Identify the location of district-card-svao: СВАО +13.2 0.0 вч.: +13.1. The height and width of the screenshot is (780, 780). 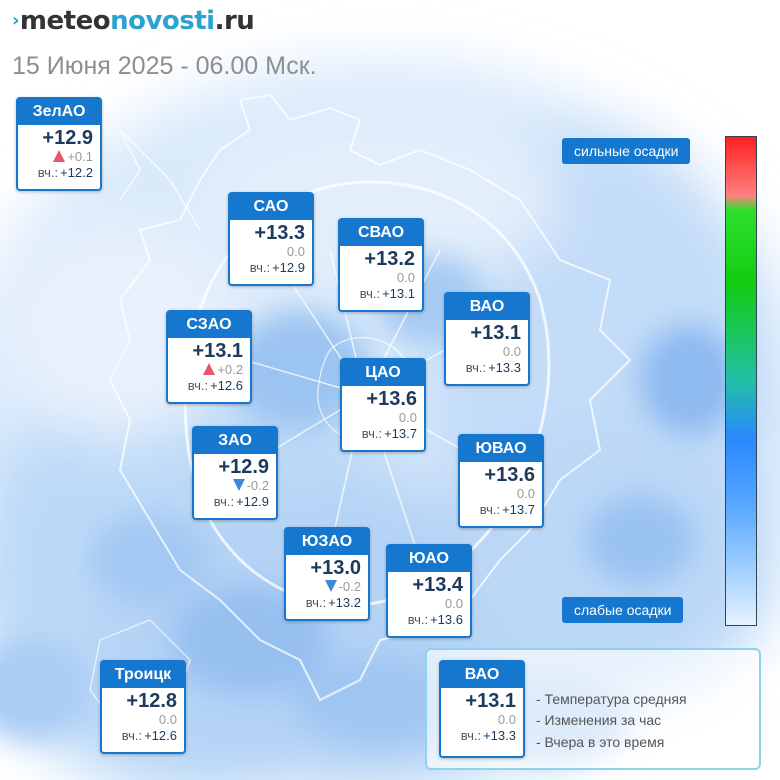
(381, 265).